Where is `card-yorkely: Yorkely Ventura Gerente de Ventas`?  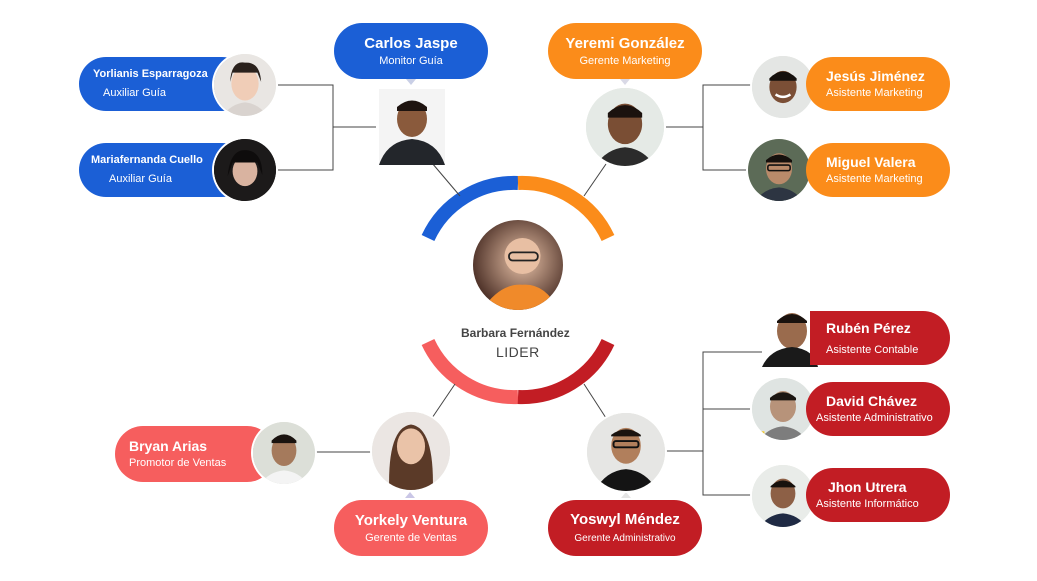
card-yorkely: Yorkely Ventura Gerente de Ventas is located at coordinates (411, 528).